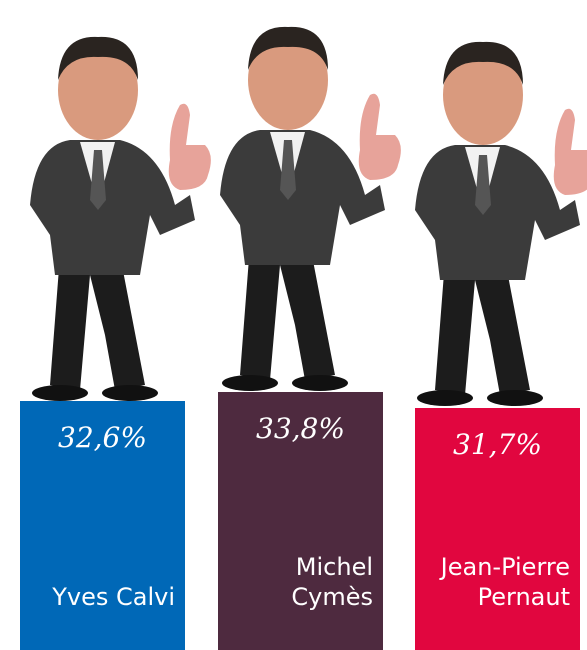 This screenshot has width=587, height=650. Describe the element at coordinates (102, 525) in the screenshot. I see `bar: 32,6% Yves Calvi` at that location.